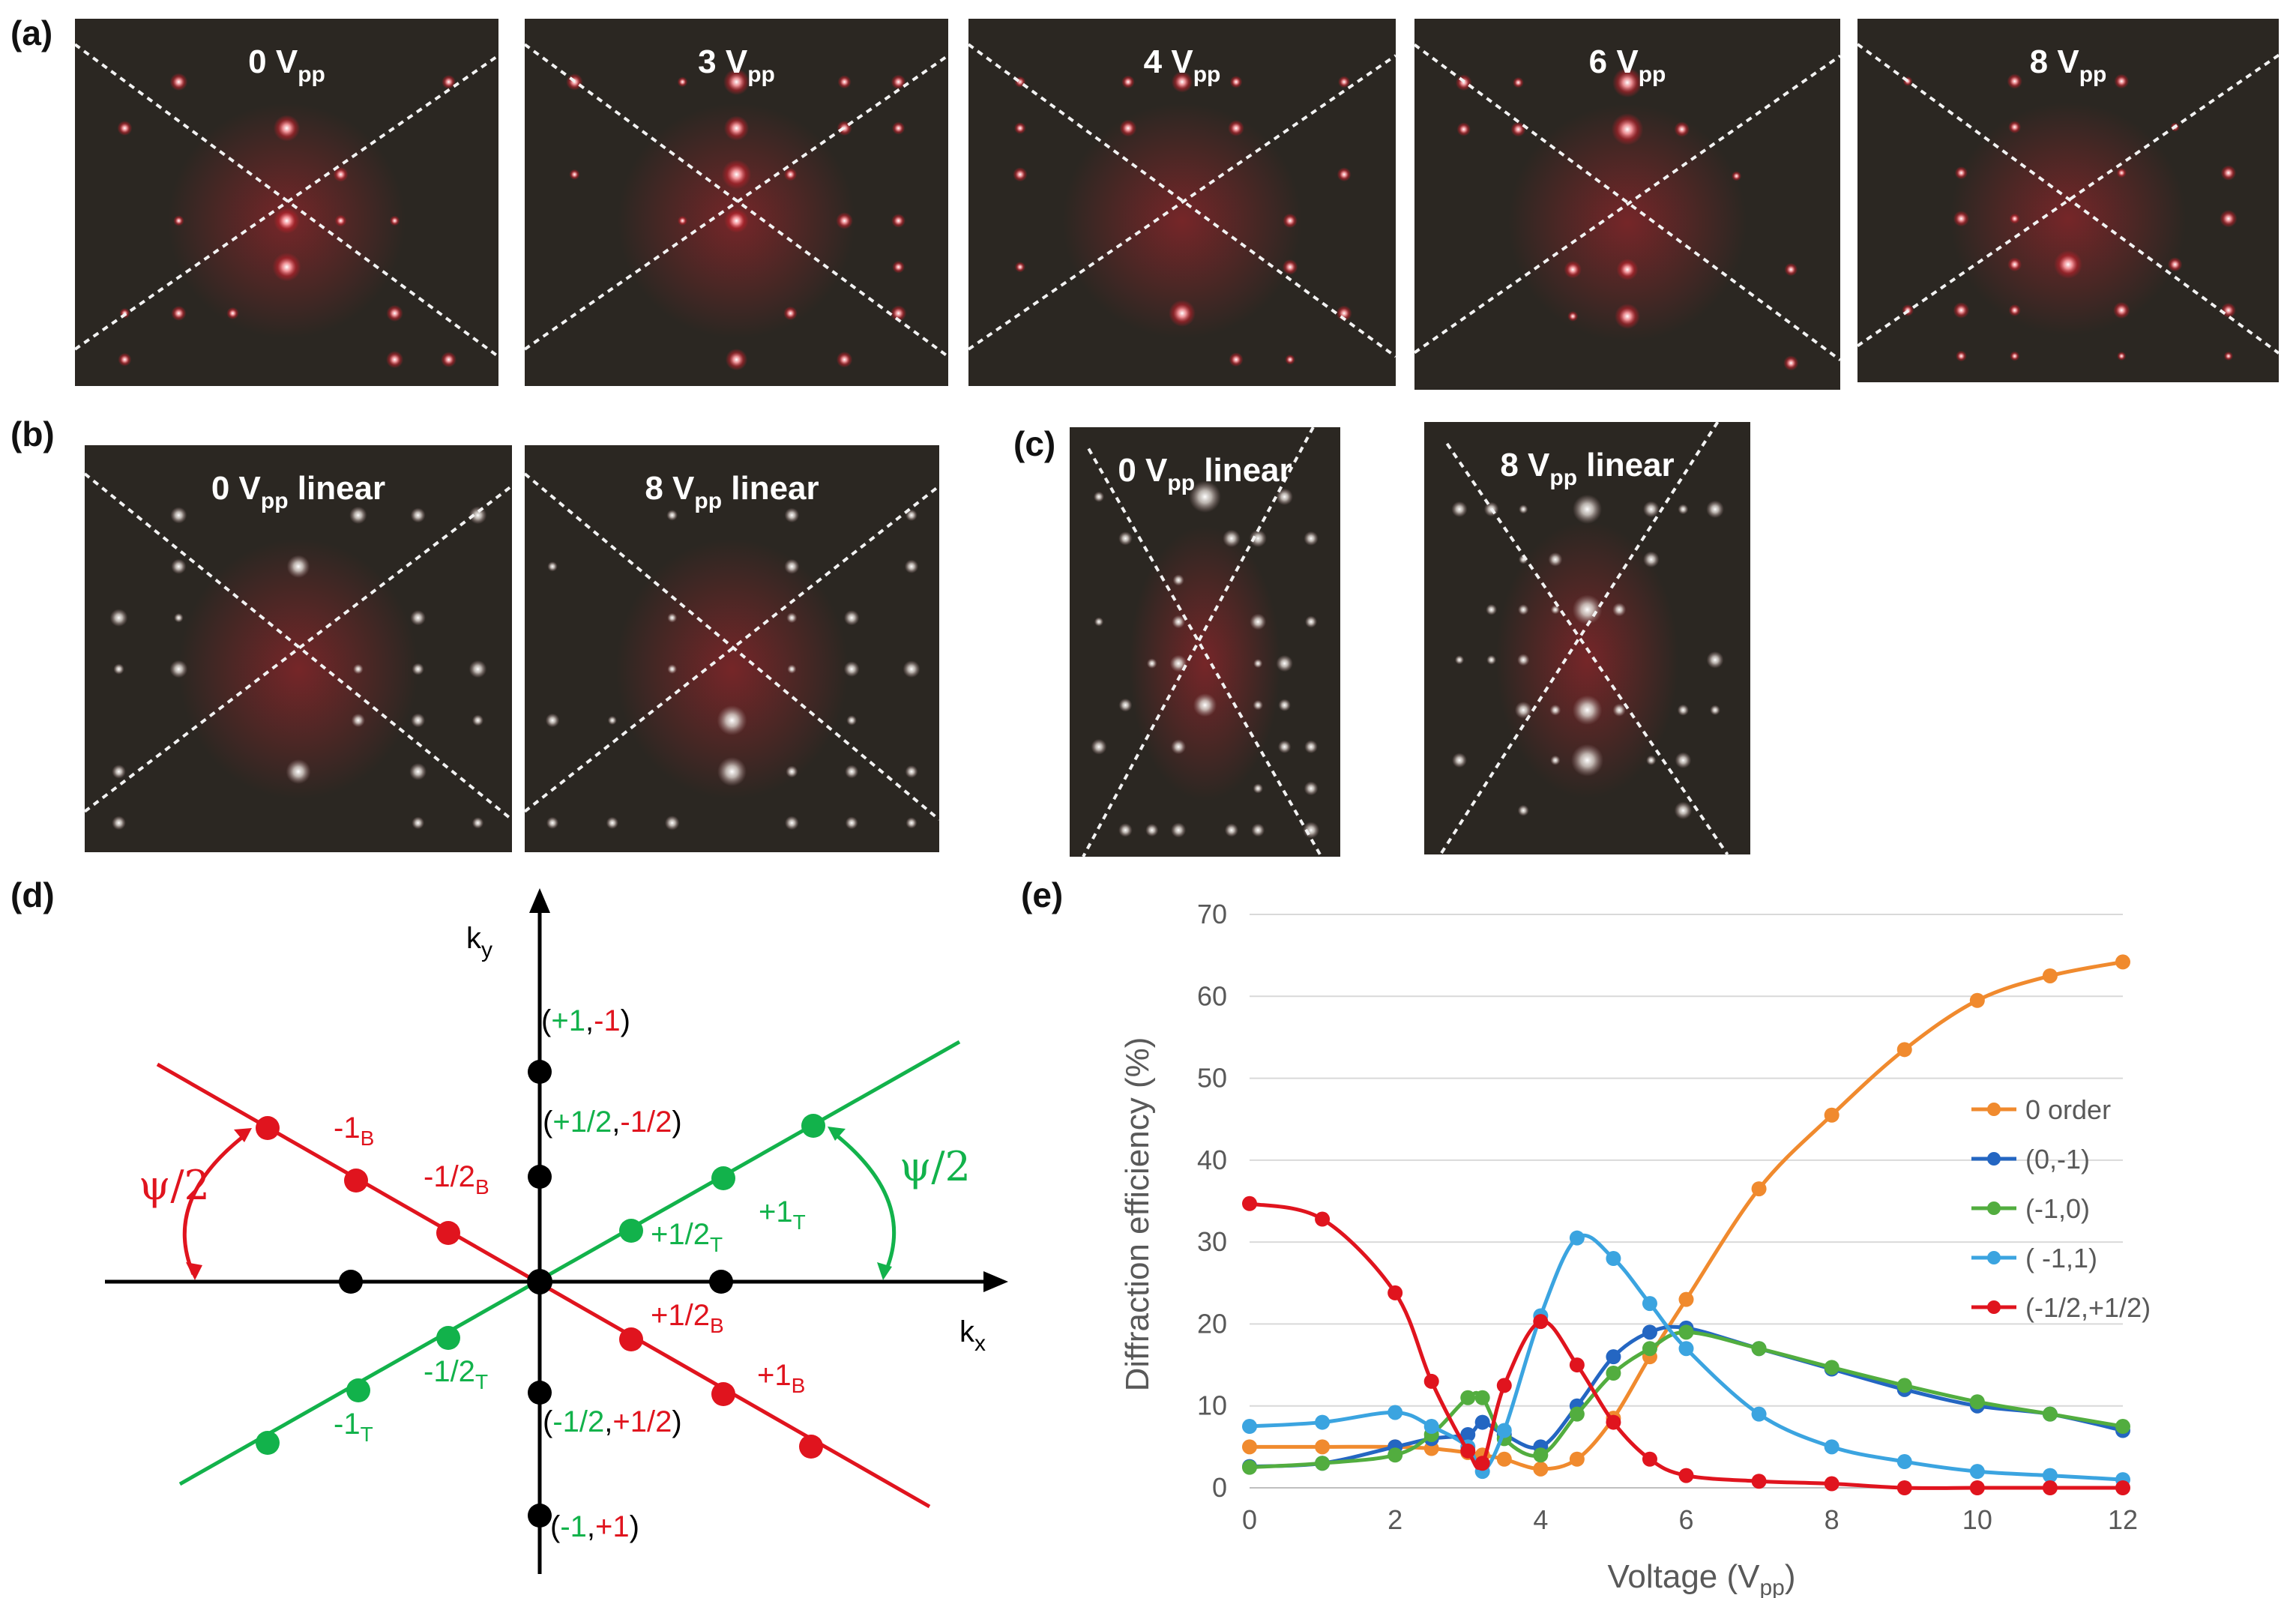 This screenshot has width=2296, height=1598. I want to click on photo-a-1-guide-line, so click(286, 202).